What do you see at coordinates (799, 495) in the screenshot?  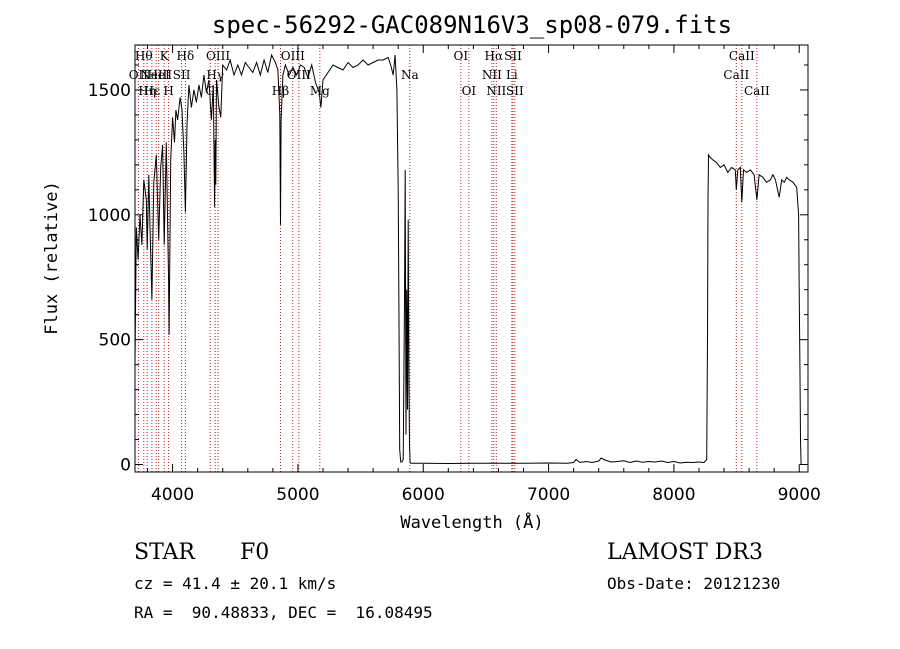 I see `x-tick-label: 9000` at bounding box center [799, 495].